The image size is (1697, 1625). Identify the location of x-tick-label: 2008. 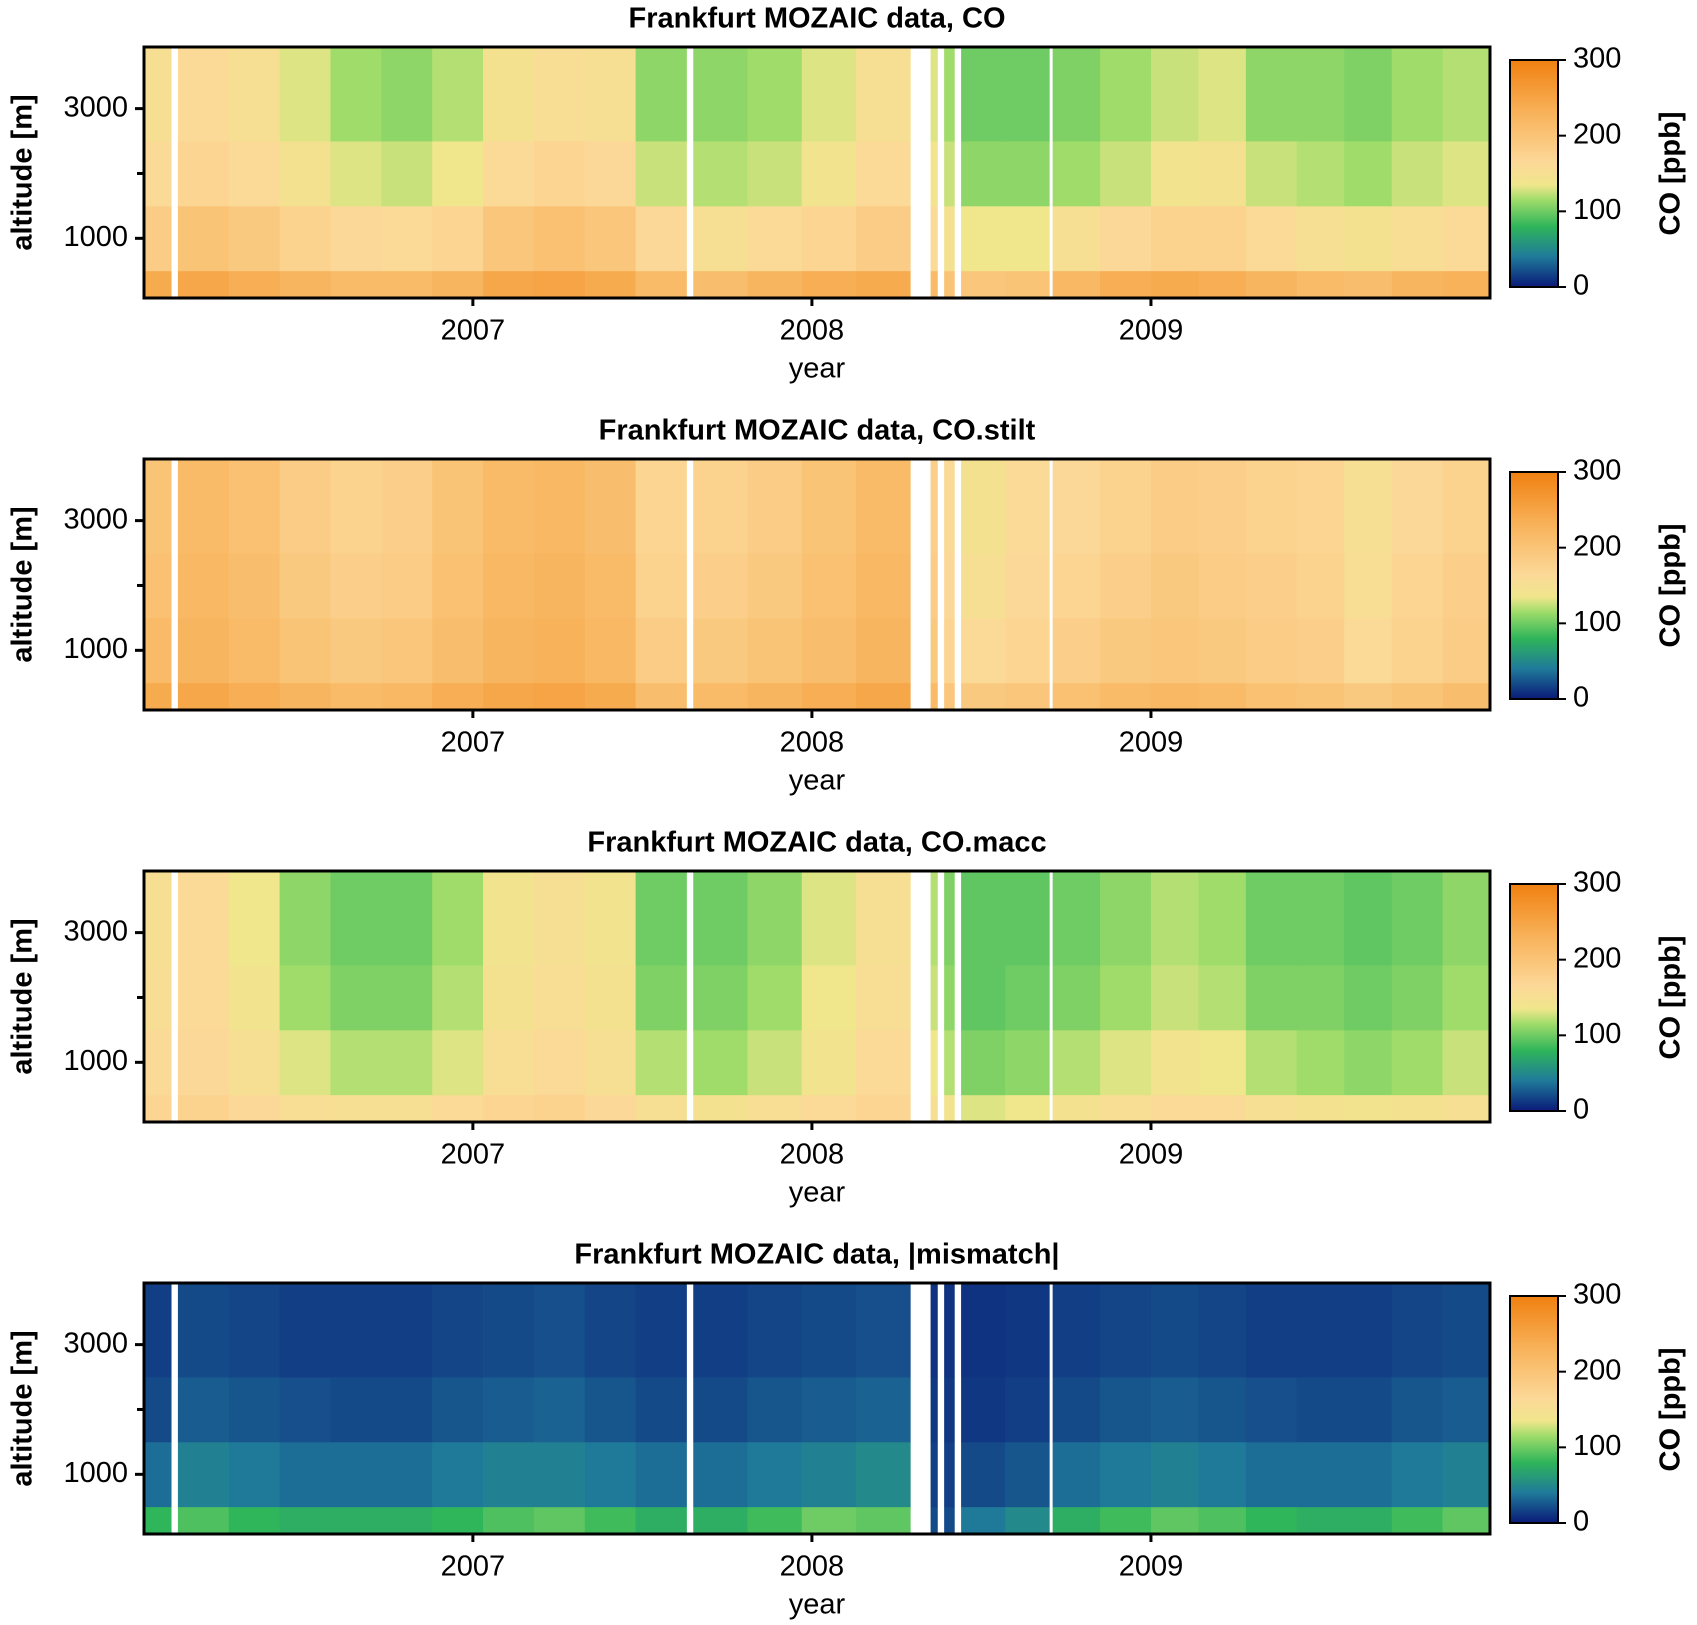
(812, 331).